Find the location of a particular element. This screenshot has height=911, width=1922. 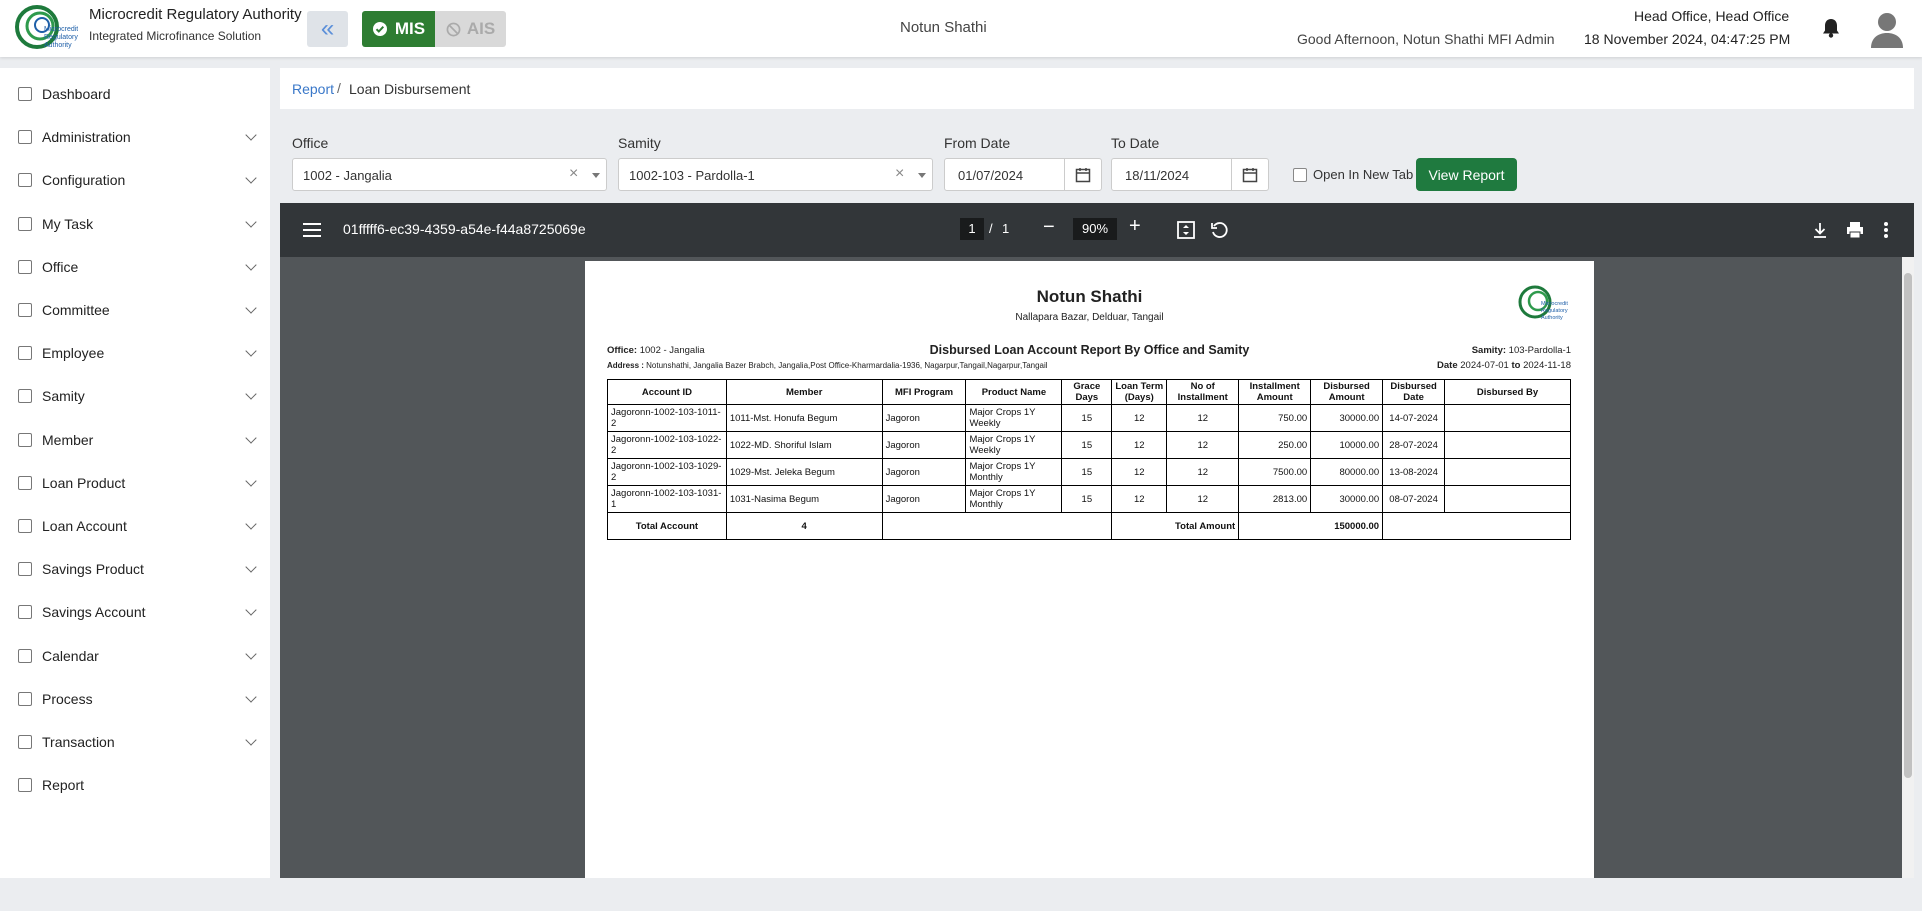

to-date-input: 18/11/2024 is located at coordinates (1190, 174).